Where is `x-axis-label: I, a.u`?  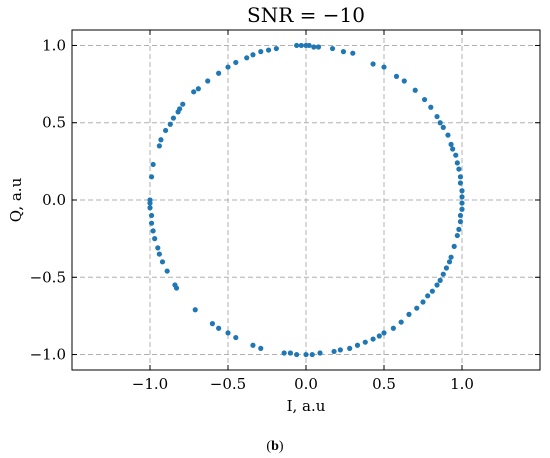
x-axis-label: I, a.u is located at coordinates (306, 406).